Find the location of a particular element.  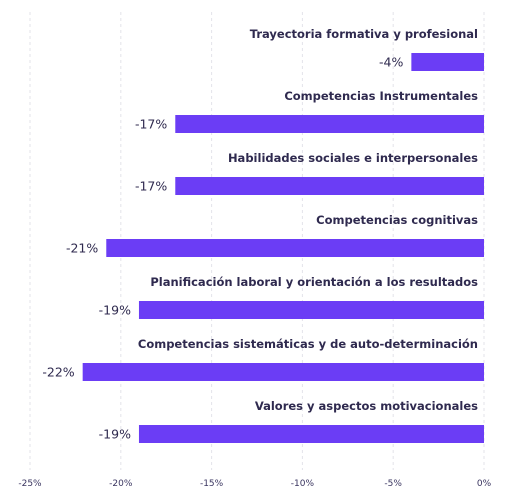

x-tick-label: -10% is located at coordinates (303, 484).